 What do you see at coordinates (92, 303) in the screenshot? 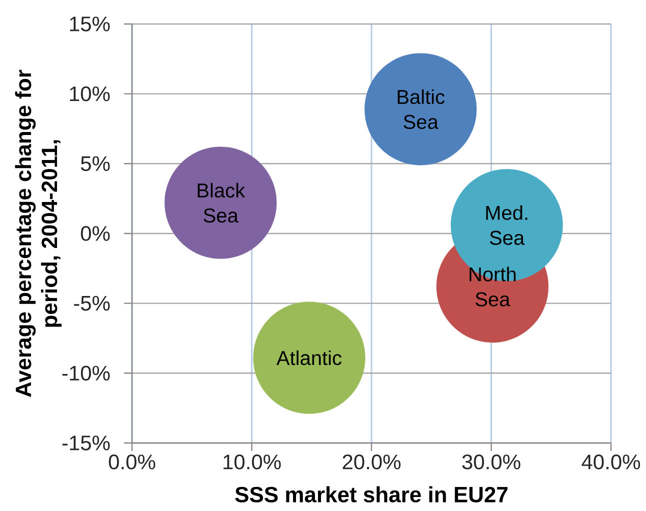
I see `y-tick-label: -5%` at bounding box center [92, 303].